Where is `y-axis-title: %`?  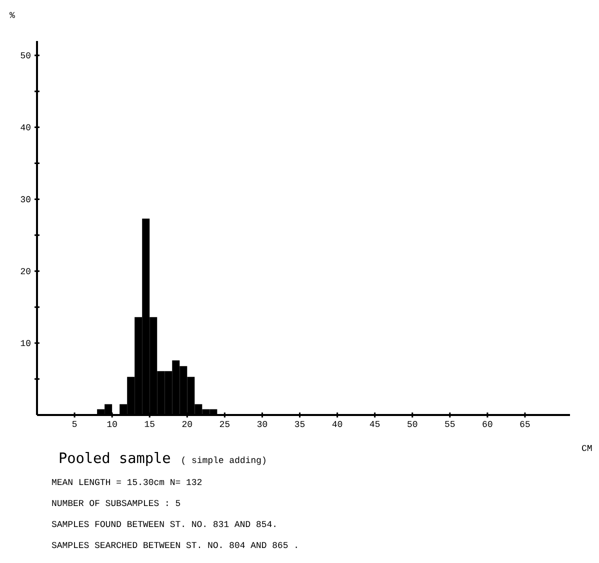 y-axis-title: % is located at coordinates (12, 15).